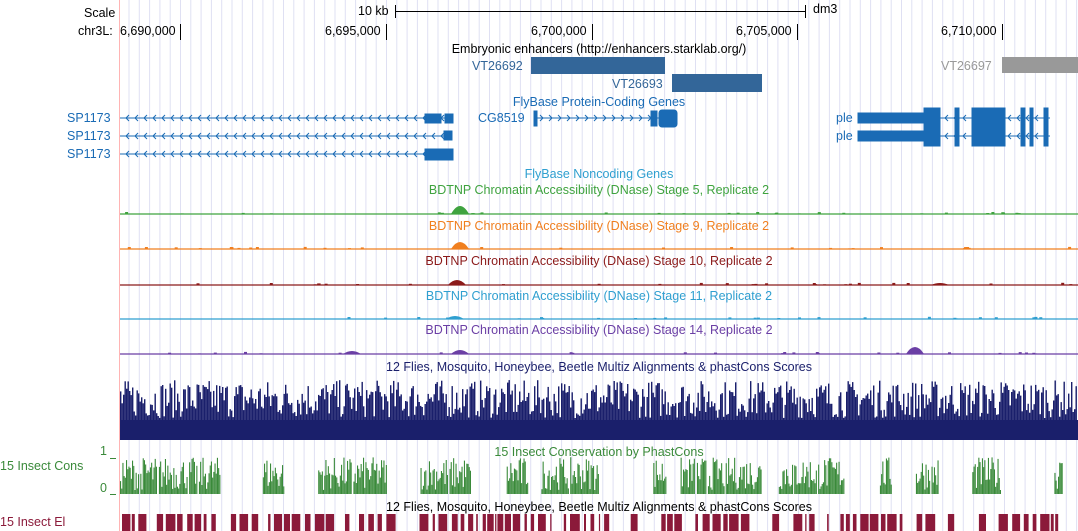 The height and width of the screenshot is (531, 1078). I want to click on elements-side-label: 15 Insect El, so click(32, 522).